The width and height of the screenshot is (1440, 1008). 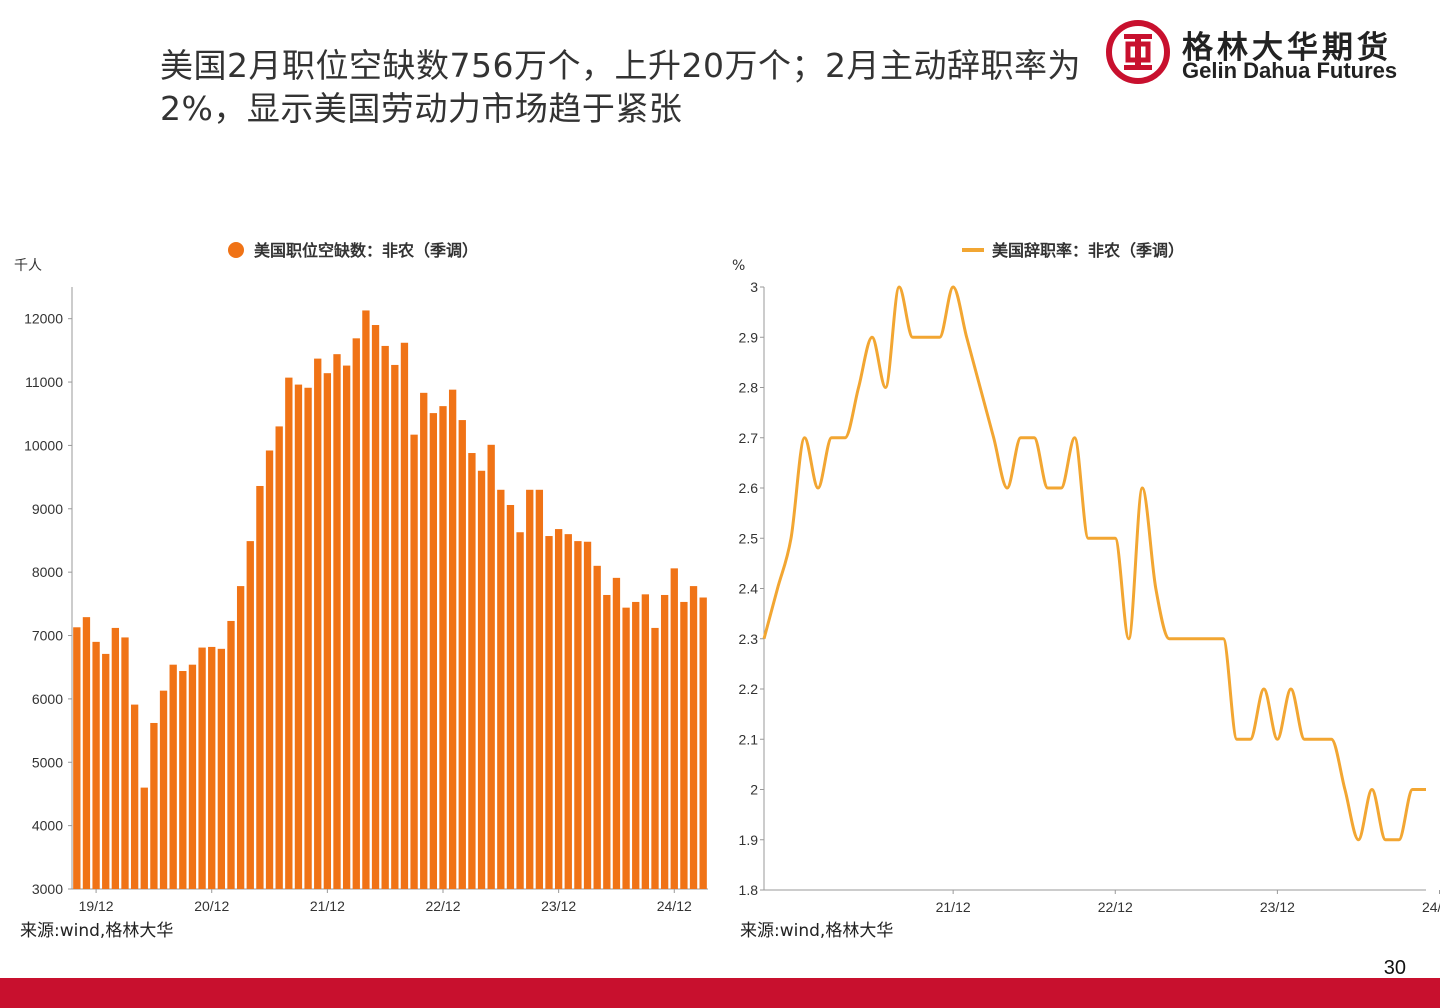 What do you see at coordinates (749, 438) in the screenshot?
I see `y-tick-label: 2.7` at bounding box center [749, 438].